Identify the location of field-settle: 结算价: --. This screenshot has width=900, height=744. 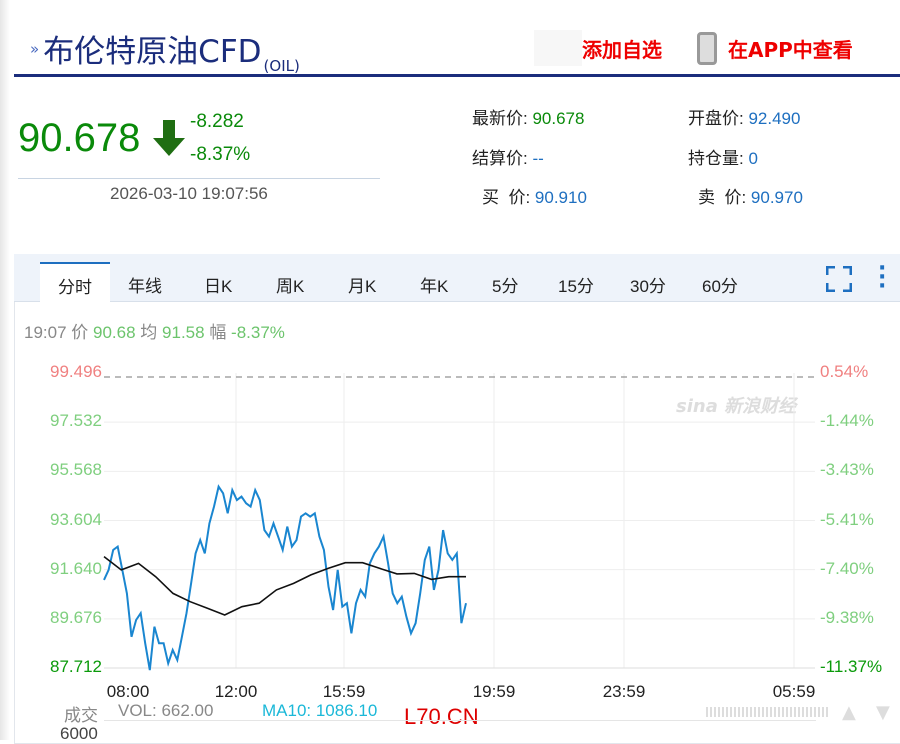
(508, 158).